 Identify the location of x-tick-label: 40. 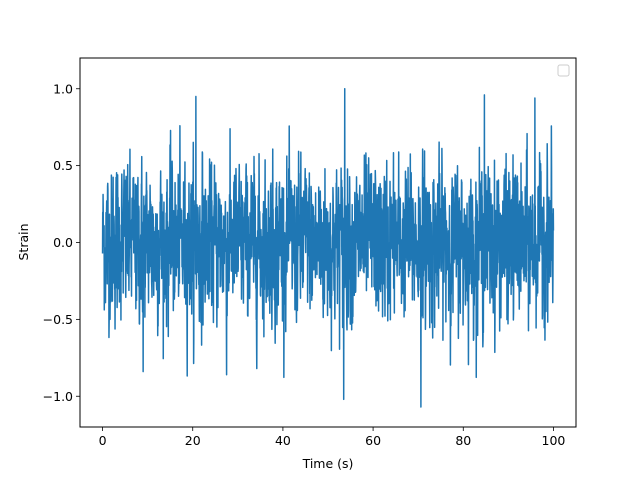
(283, 440).